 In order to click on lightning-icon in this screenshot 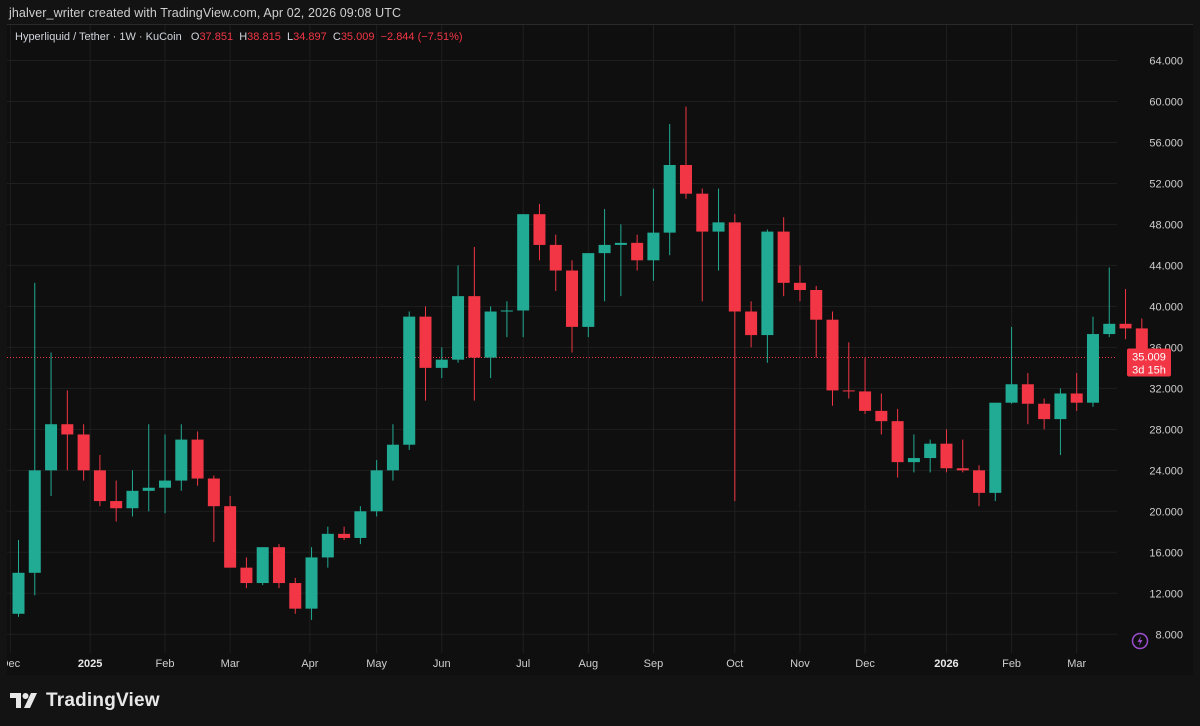, I will do `click(1140, 641)`.